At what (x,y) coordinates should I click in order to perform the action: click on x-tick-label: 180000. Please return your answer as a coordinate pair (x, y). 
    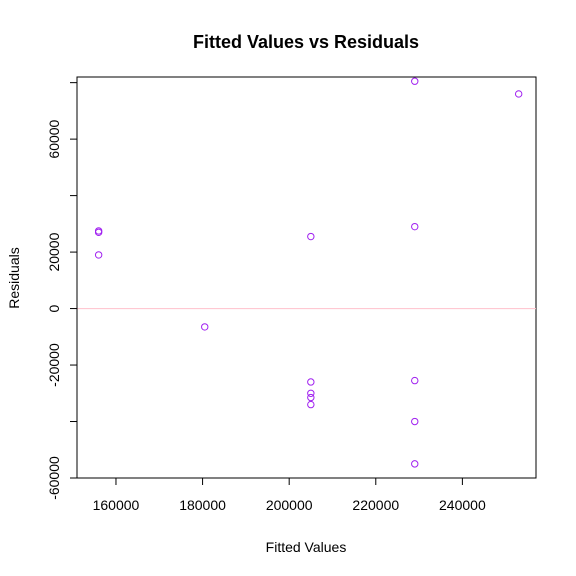
    Looking at the image, I should click on (202, 505).